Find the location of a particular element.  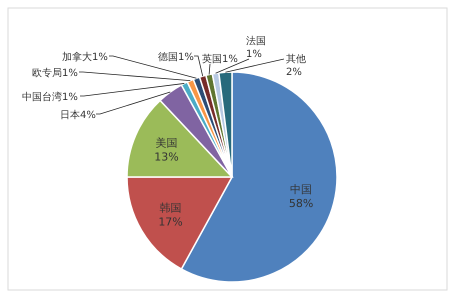

slice-label: 德国 is located at coordinates (168, 57).